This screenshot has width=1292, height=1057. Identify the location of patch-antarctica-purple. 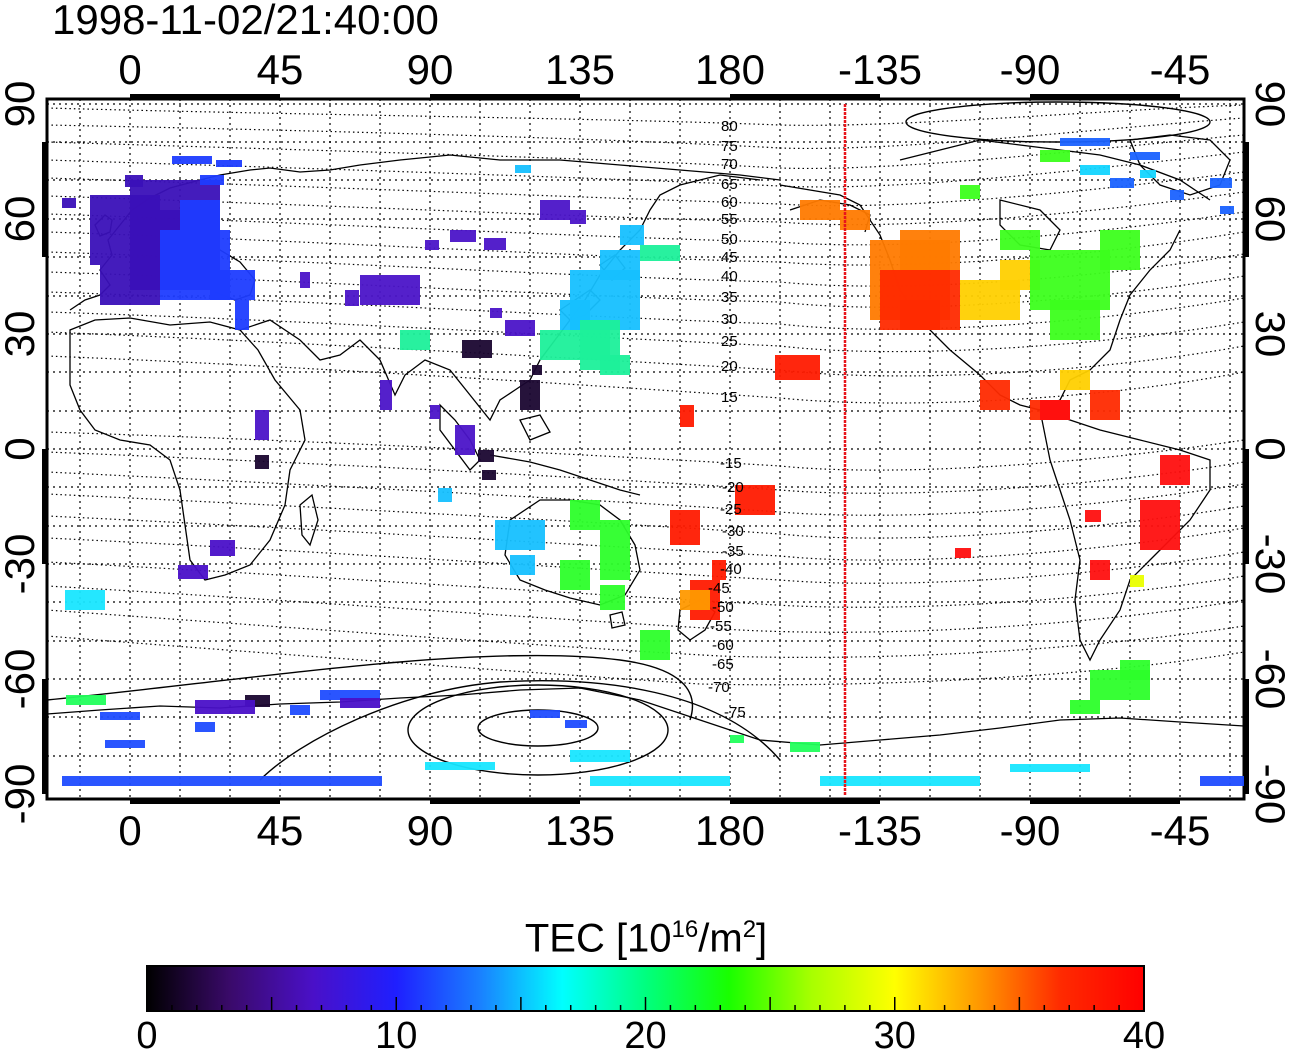
(279, 627).